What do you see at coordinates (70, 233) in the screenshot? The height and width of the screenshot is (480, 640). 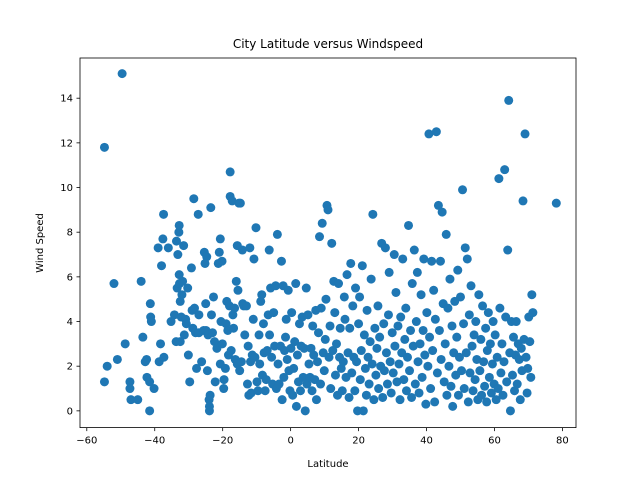 I see `y-tick-label: 8` at bounding box center [70, 233].